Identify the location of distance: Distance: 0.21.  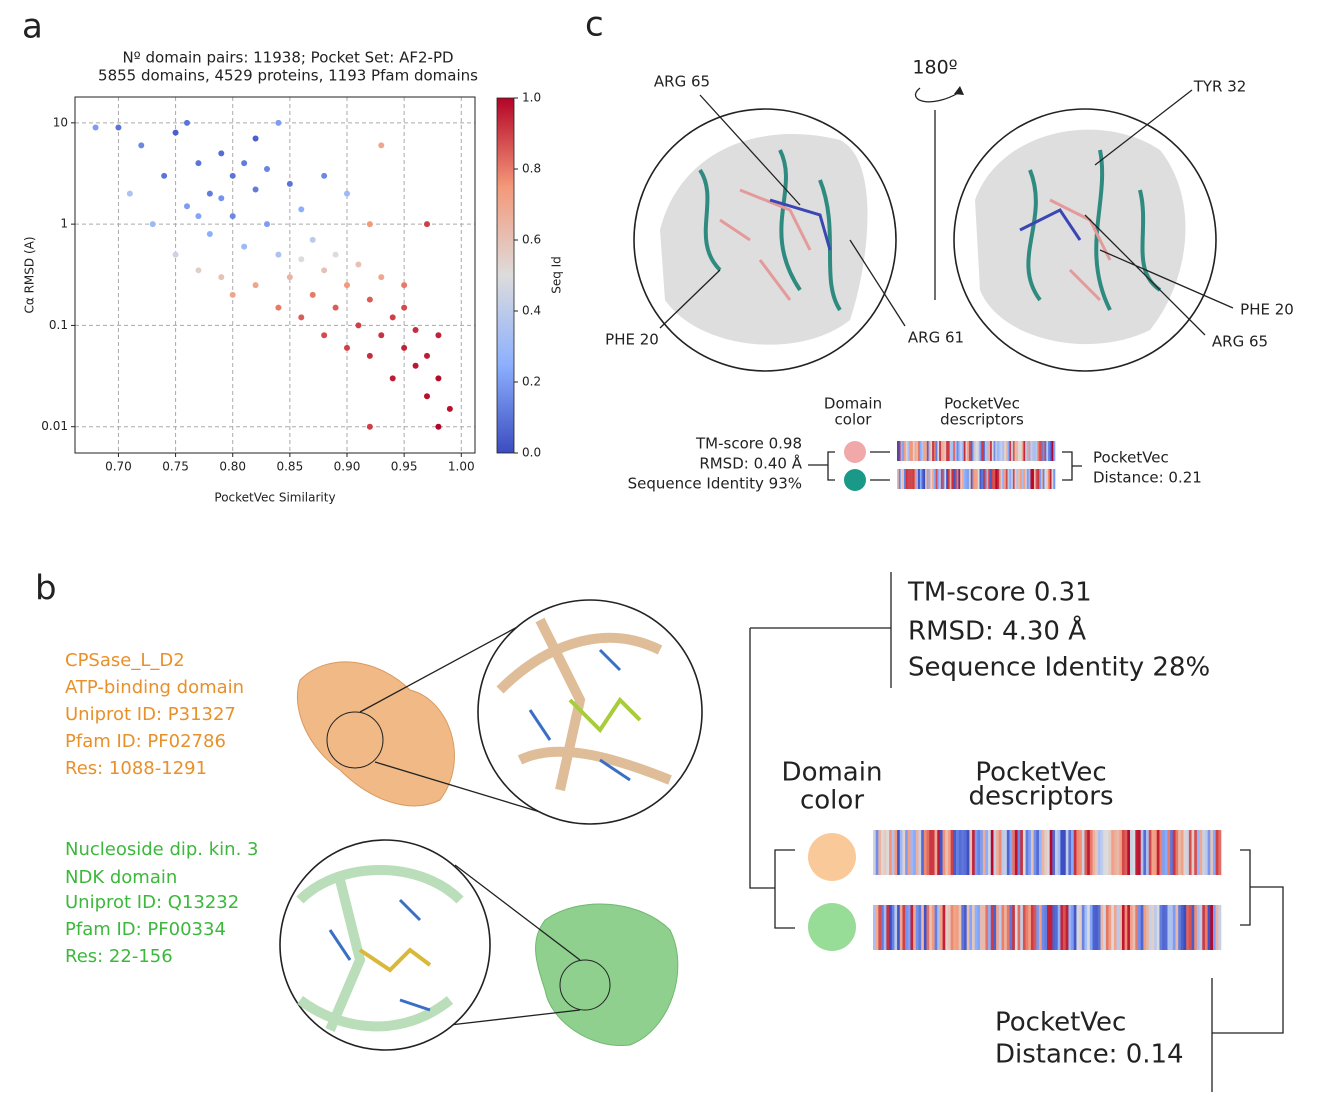
(1147, 478).